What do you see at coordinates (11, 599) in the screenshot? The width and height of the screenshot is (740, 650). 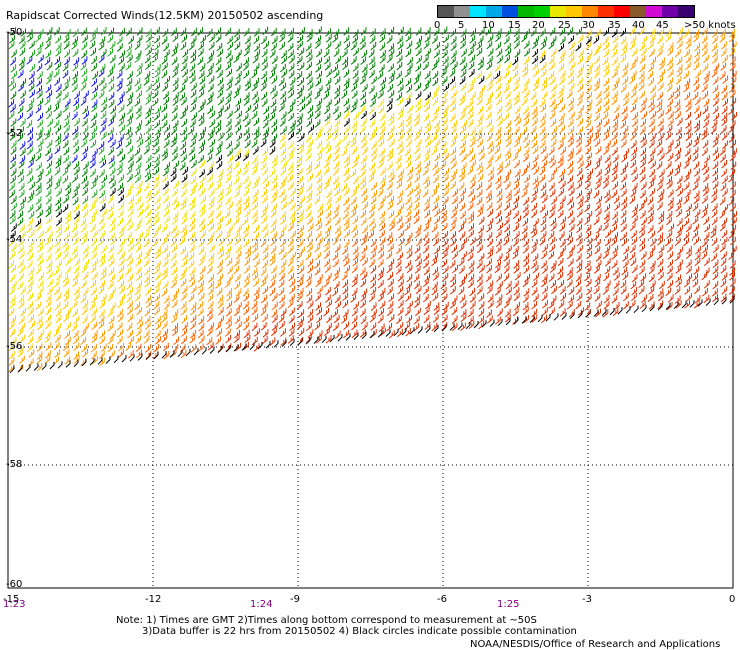 I see `x-tick: -15` at bounding box center [11, 599].